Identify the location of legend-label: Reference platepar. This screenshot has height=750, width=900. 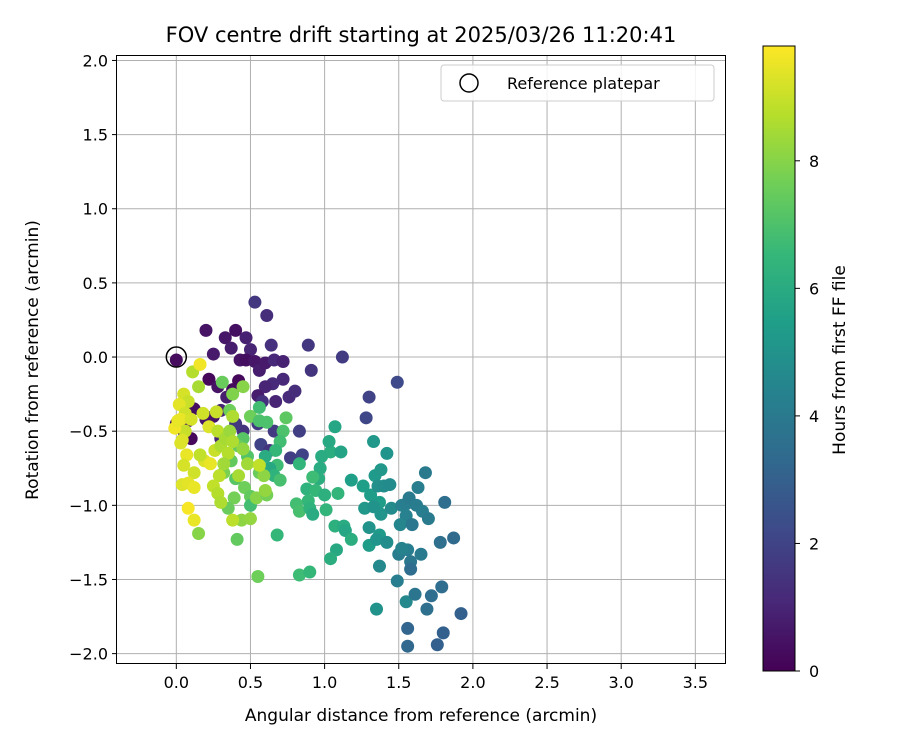
(583, 83).